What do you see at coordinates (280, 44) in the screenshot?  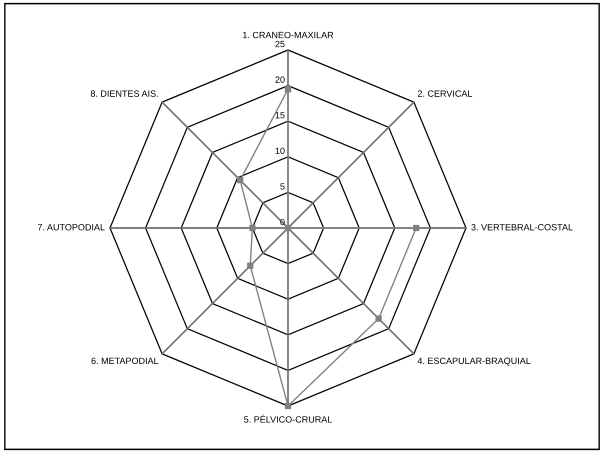 I see `y-tick-label: 25` at bounding box center [280, 44].